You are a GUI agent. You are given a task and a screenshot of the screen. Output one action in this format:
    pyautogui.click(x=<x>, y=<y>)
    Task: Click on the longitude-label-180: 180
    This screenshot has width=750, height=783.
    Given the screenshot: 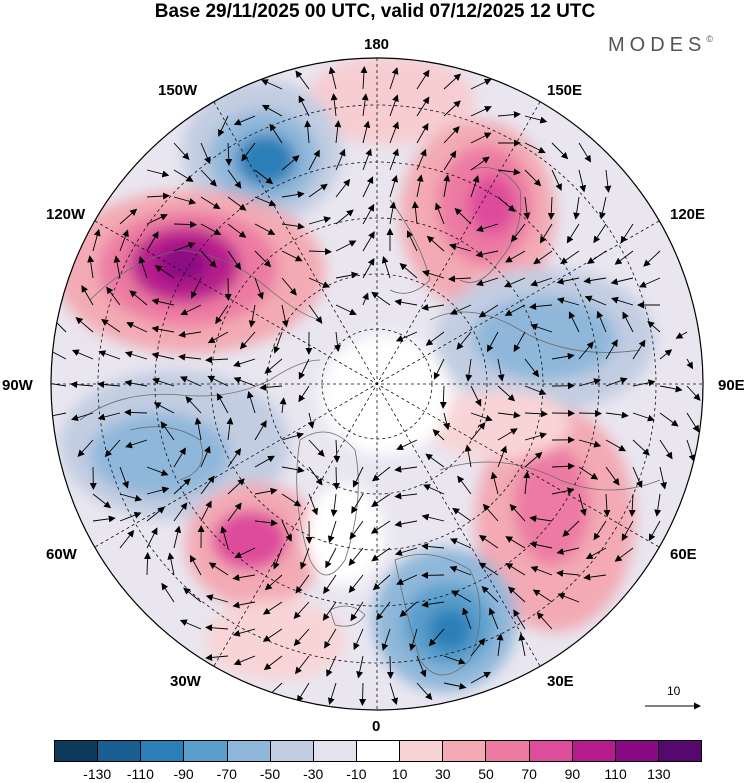 What is the action you would take?
    pyautogui.click(x=377, y=44)
    